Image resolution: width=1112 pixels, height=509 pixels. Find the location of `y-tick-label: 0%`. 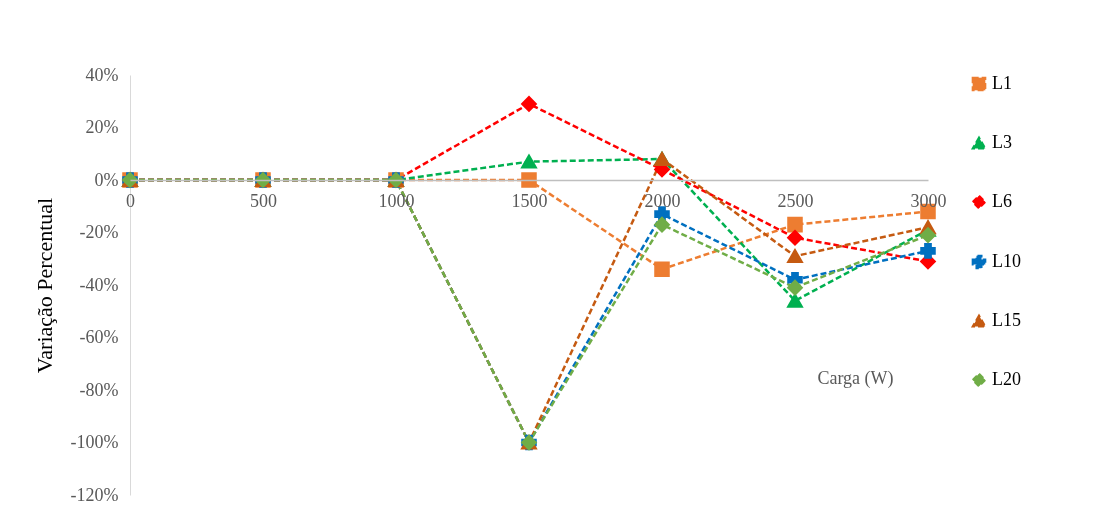

y-tick-label: 0% is located at coordinates (106, 179).